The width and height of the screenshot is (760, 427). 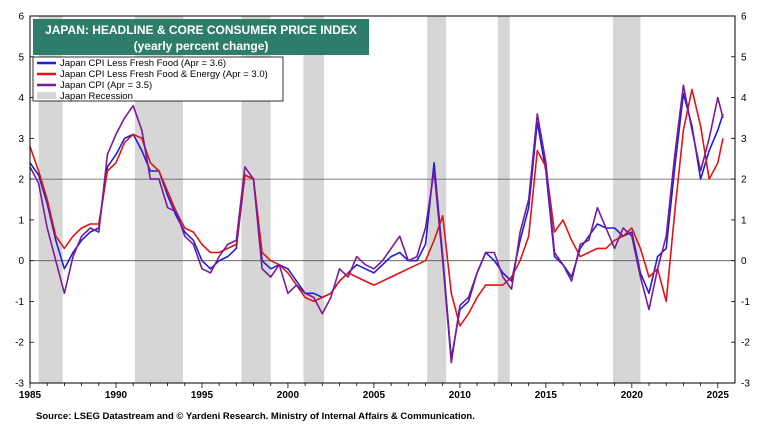 What do you see at coordinates (21, 220) in the screenshot?
I see `y-tick-label-left: 1` at bounding box center [21, 220].